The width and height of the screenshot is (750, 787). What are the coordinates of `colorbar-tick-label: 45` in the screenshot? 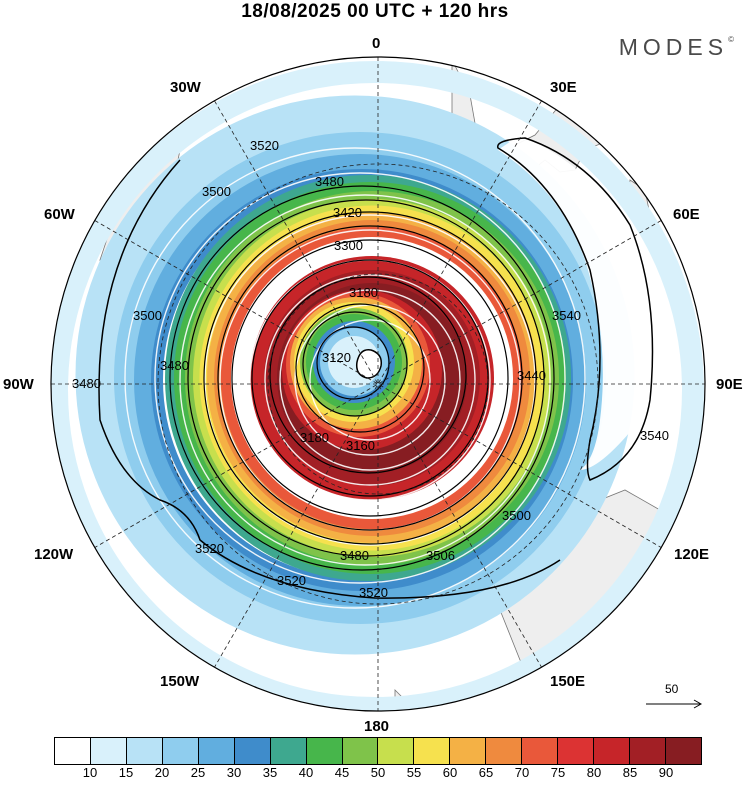 It's located at (342, 772).